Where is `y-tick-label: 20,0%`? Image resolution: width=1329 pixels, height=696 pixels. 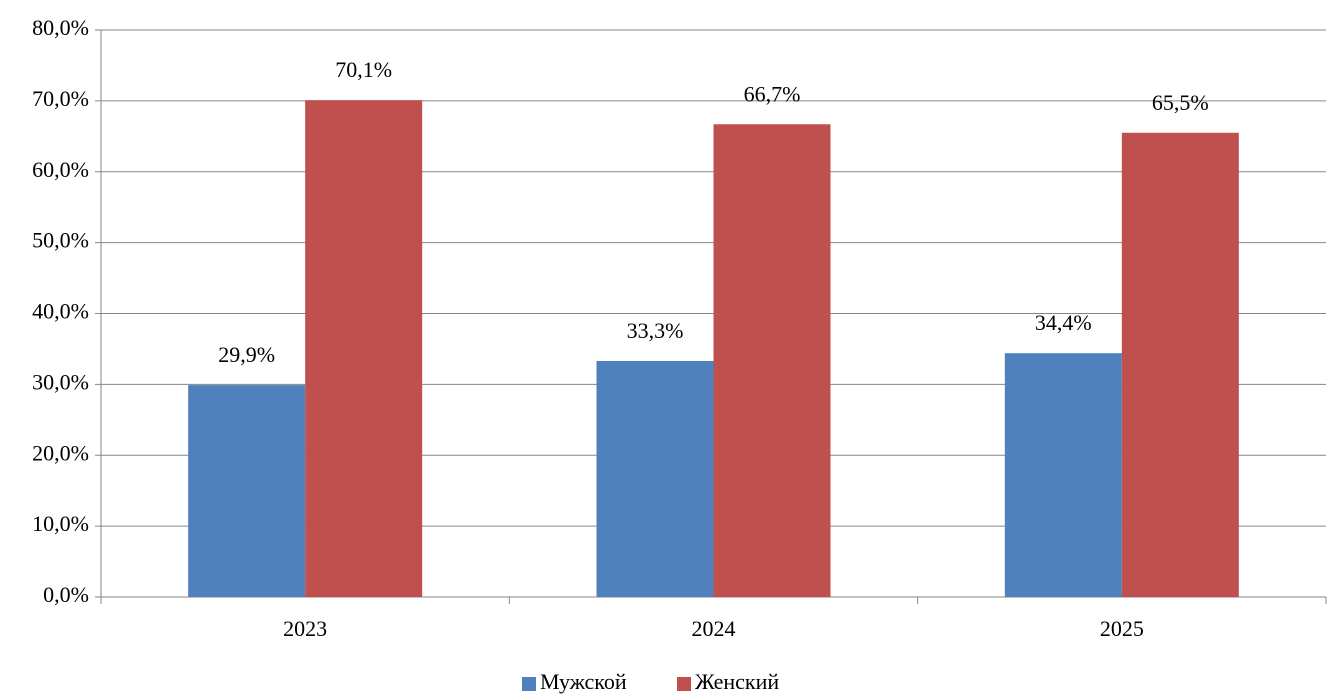
y-tick-label: 20,0% is located at coordinates (60, 452).